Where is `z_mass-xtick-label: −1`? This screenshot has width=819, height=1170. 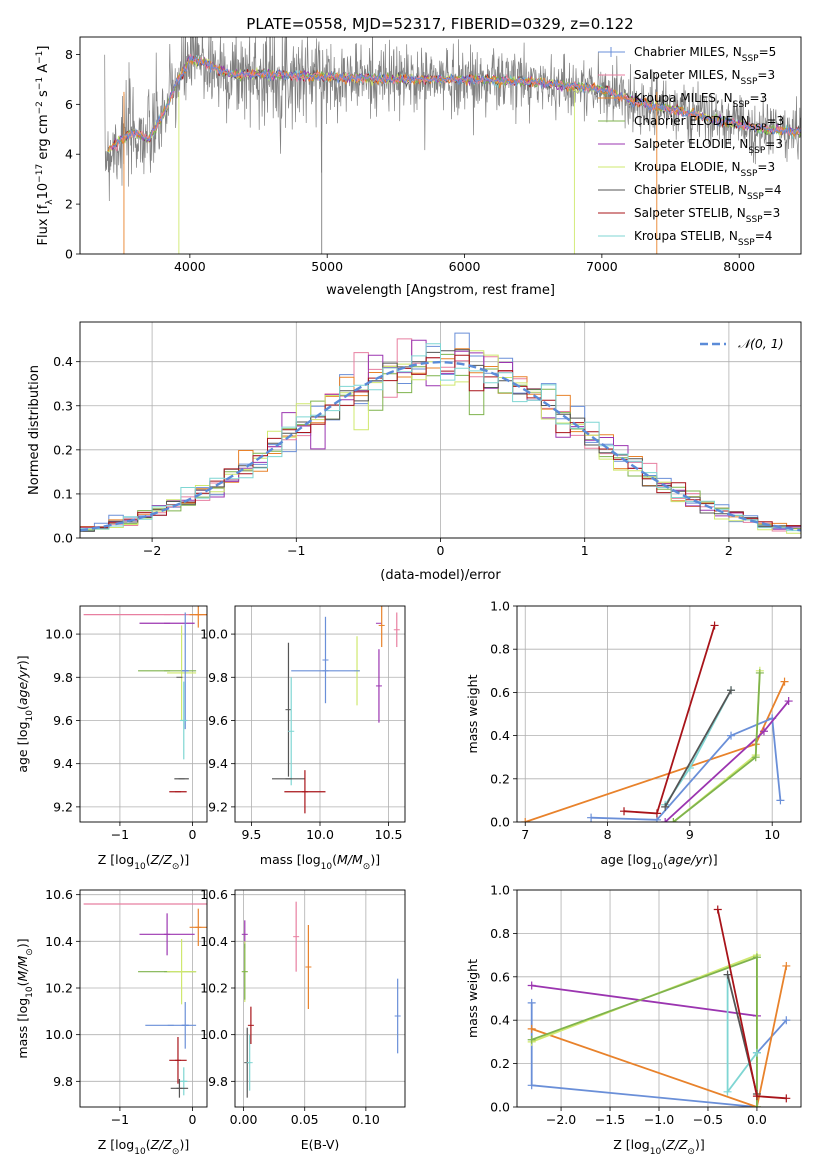 z_mass-xtick-label: −1 is located at coordinates (120, 1119).